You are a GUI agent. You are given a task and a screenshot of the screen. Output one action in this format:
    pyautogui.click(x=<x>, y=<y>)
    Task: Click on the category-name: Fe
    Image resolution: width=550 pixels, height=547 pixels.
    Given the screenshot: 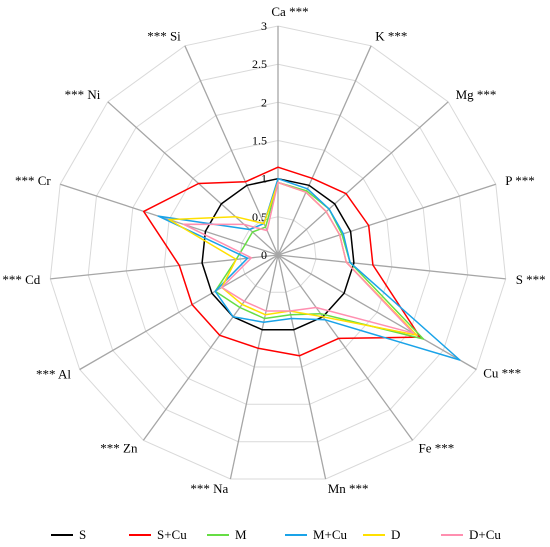 What is the action you would take?
    pyautogui.click(x=425, y=447)
    